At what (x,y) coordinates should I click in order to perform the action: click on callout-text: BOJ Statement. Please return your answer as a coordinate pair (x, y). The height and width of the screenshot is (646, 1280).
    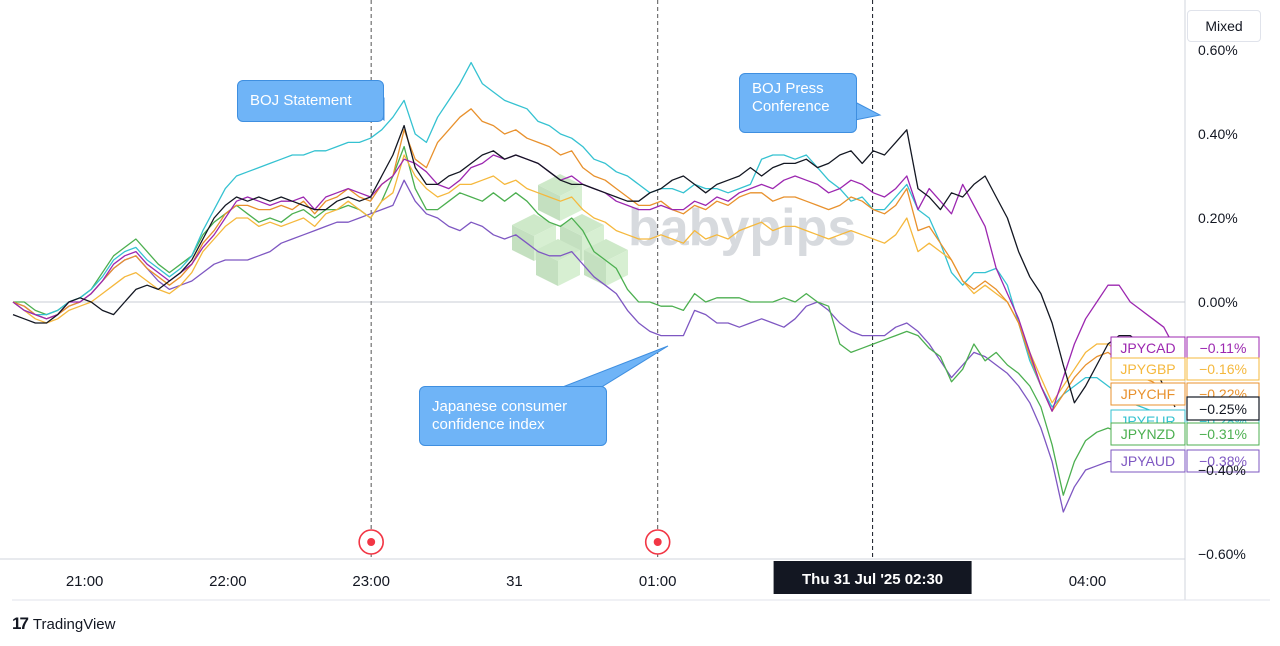
    Looking at the image, I should click on (301, 100).